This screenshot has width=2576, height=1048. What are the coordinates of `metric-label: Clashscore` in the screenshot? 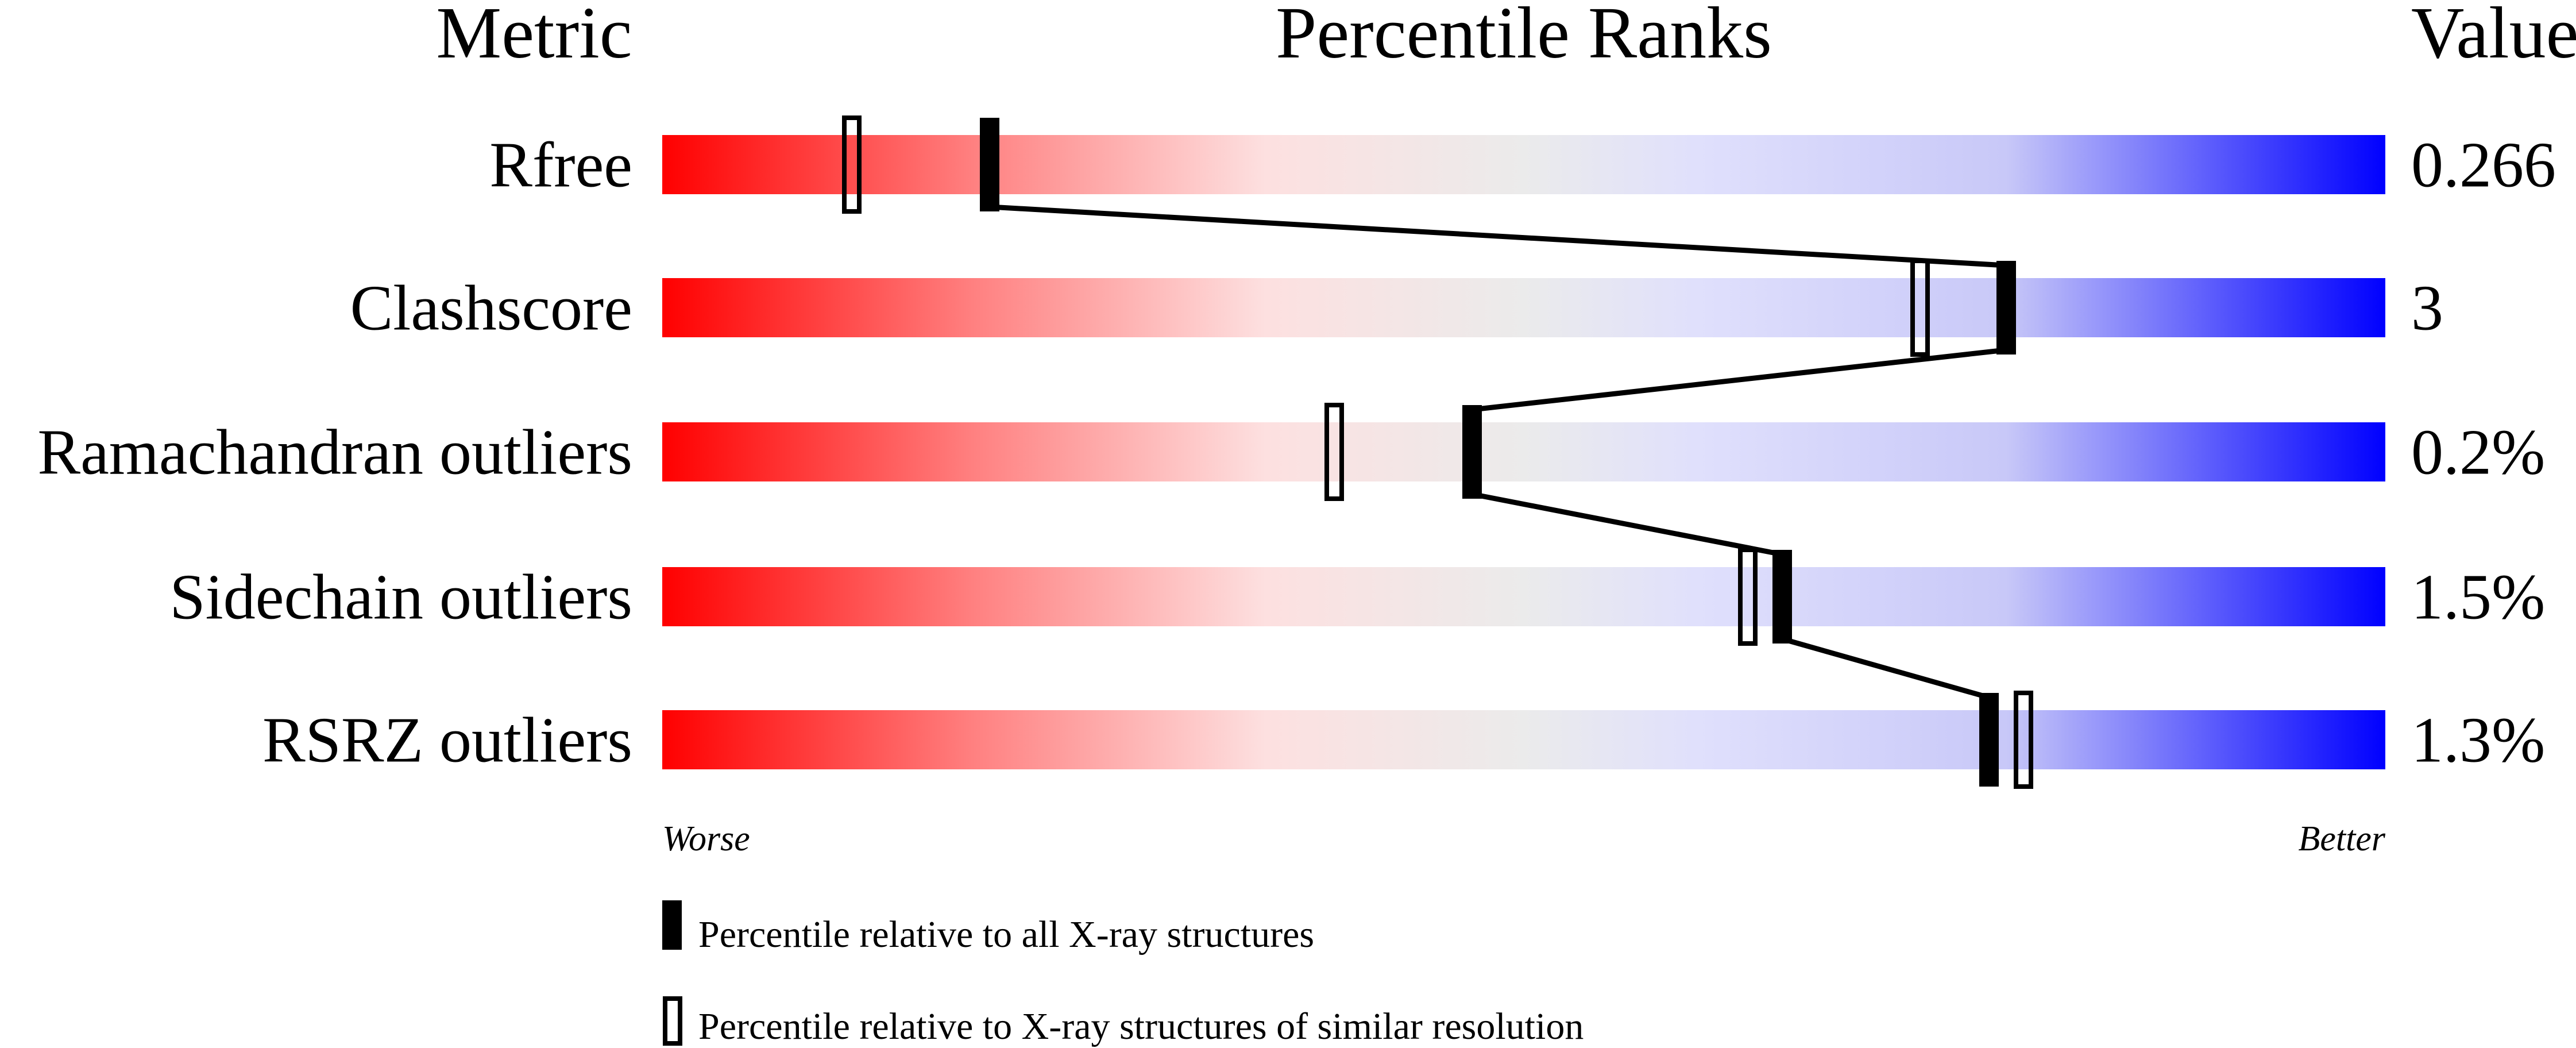 It's located at (491, 308).